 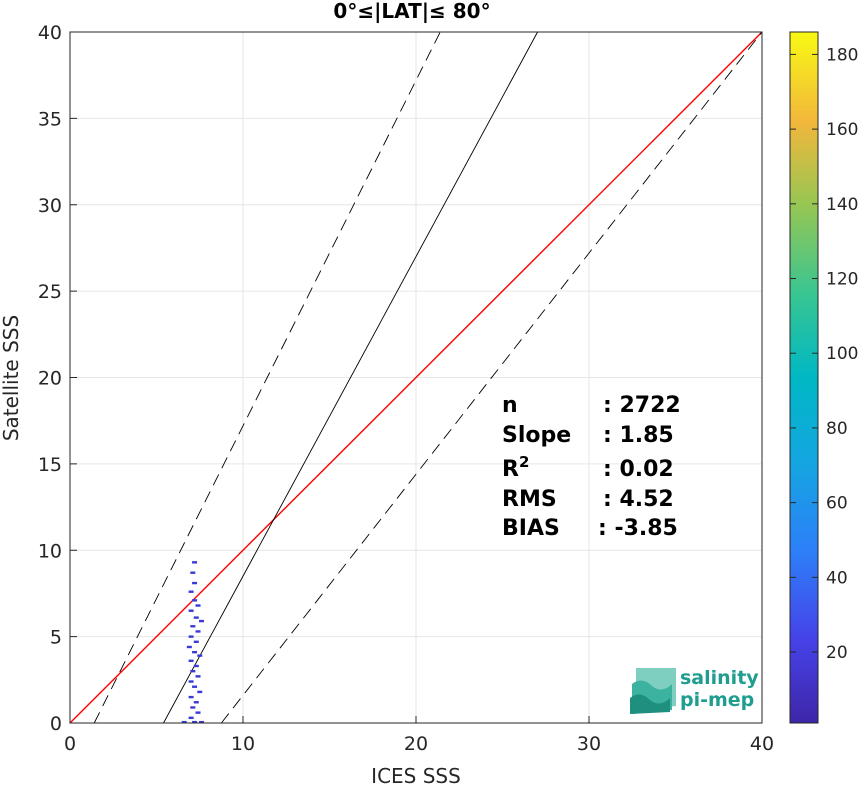 What do you see at coordinates (416, 744) in the screenshot?
I see `x-tick-label: 20` at bounding box center [416, 744].